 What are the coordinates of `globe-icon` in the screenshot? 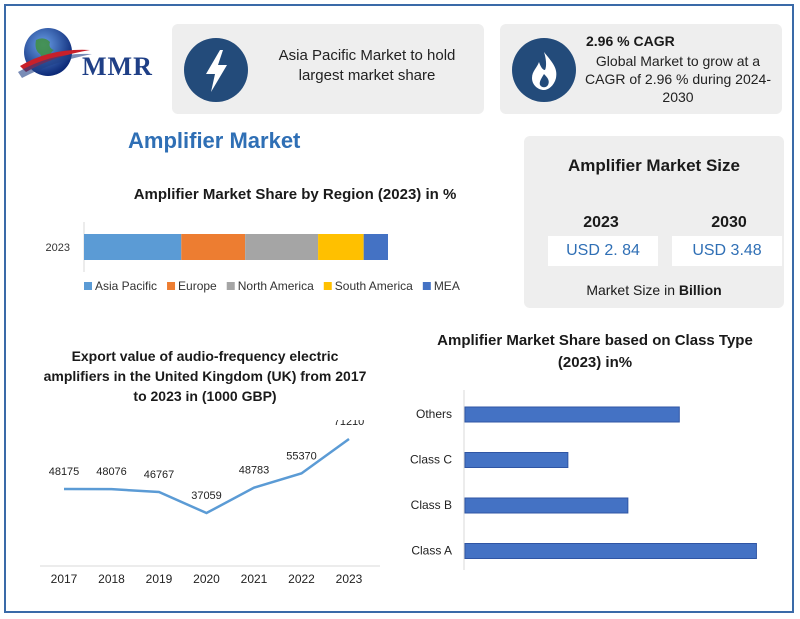 It's located at (55, 53).